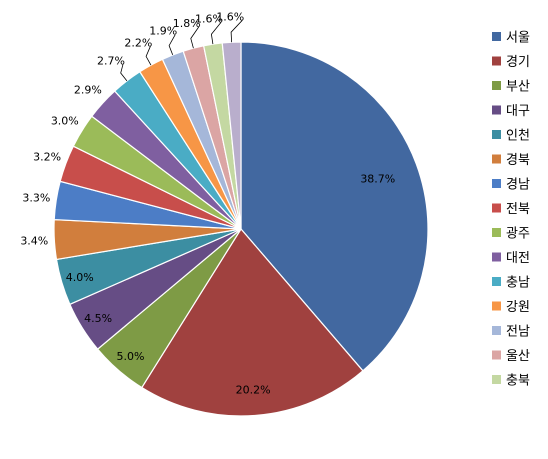 The image size is (548, 459). I want to click on legend-label-14: 울산, so click(518, 356).